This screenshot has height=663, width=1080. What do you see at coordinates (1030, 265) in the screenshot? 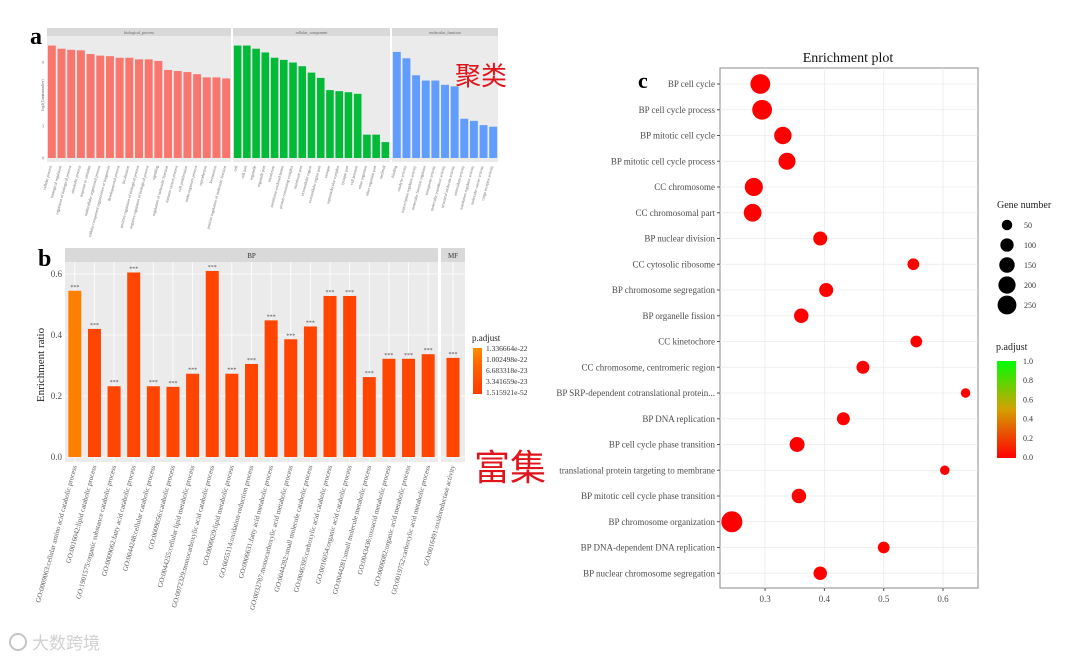
I see `size-legend-label: 150` at bounding box center [1030, 265].